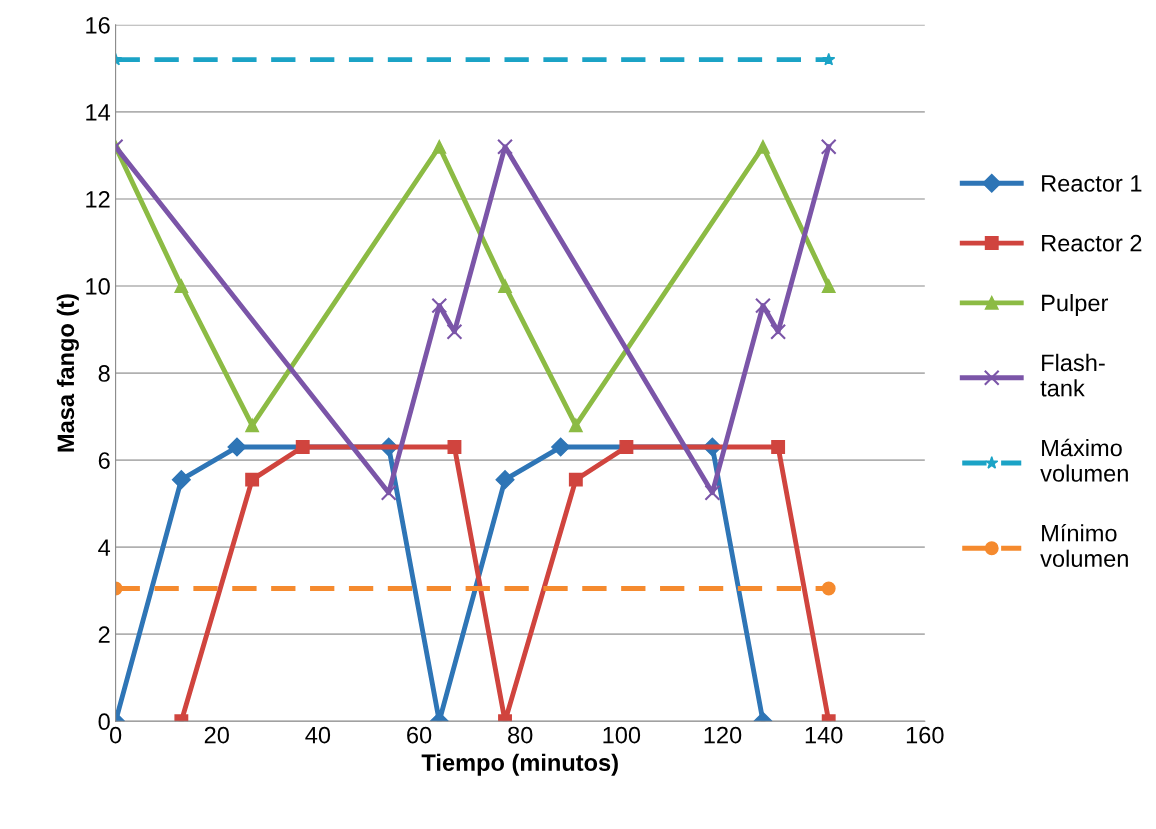  I want to click on y-tick-label: 0, so click(104, 722).